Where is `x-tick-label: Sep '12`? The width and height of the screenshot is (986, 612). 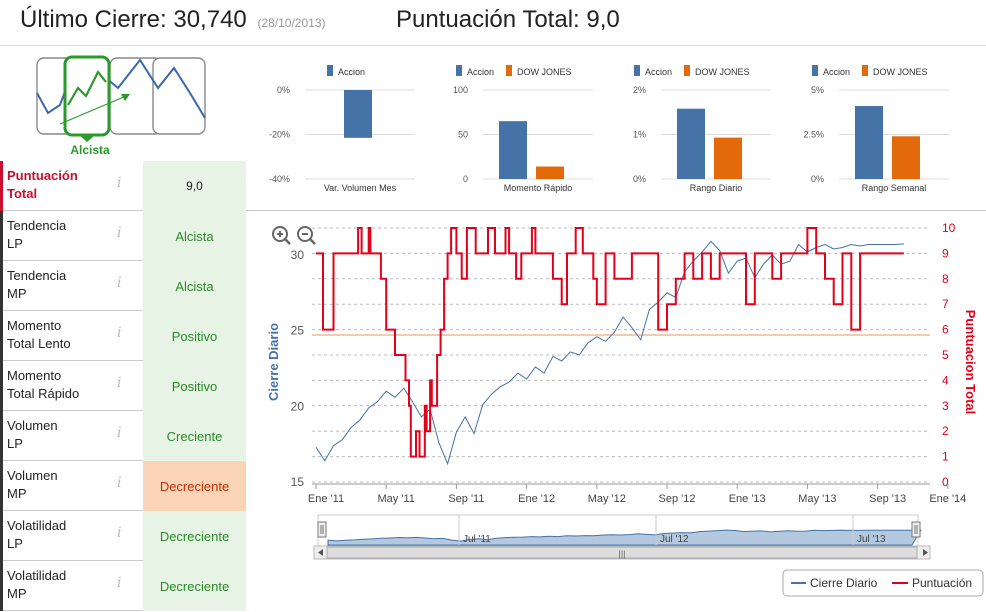
x-tick-label: Sep '12 is located at coordinates (677, 499).